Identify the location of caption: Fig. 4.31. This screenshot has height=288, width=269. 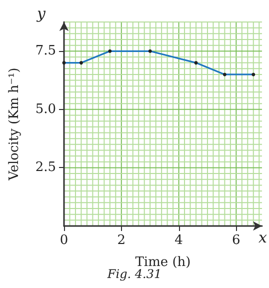
(134, 274).